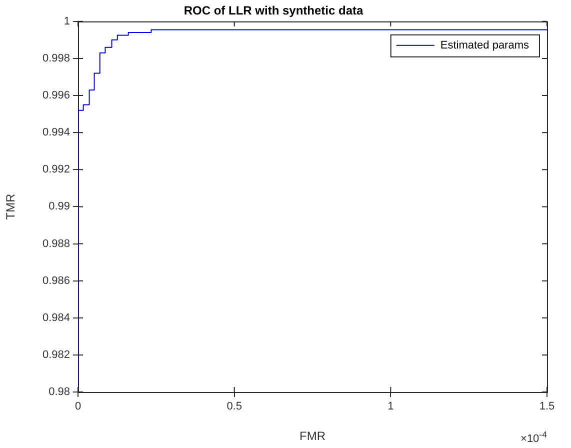 This screenshot has height=448, width=571. Describe the element at coordinates (391, 406) in the screenshot. I see `x-tick-label: 1` at that location.